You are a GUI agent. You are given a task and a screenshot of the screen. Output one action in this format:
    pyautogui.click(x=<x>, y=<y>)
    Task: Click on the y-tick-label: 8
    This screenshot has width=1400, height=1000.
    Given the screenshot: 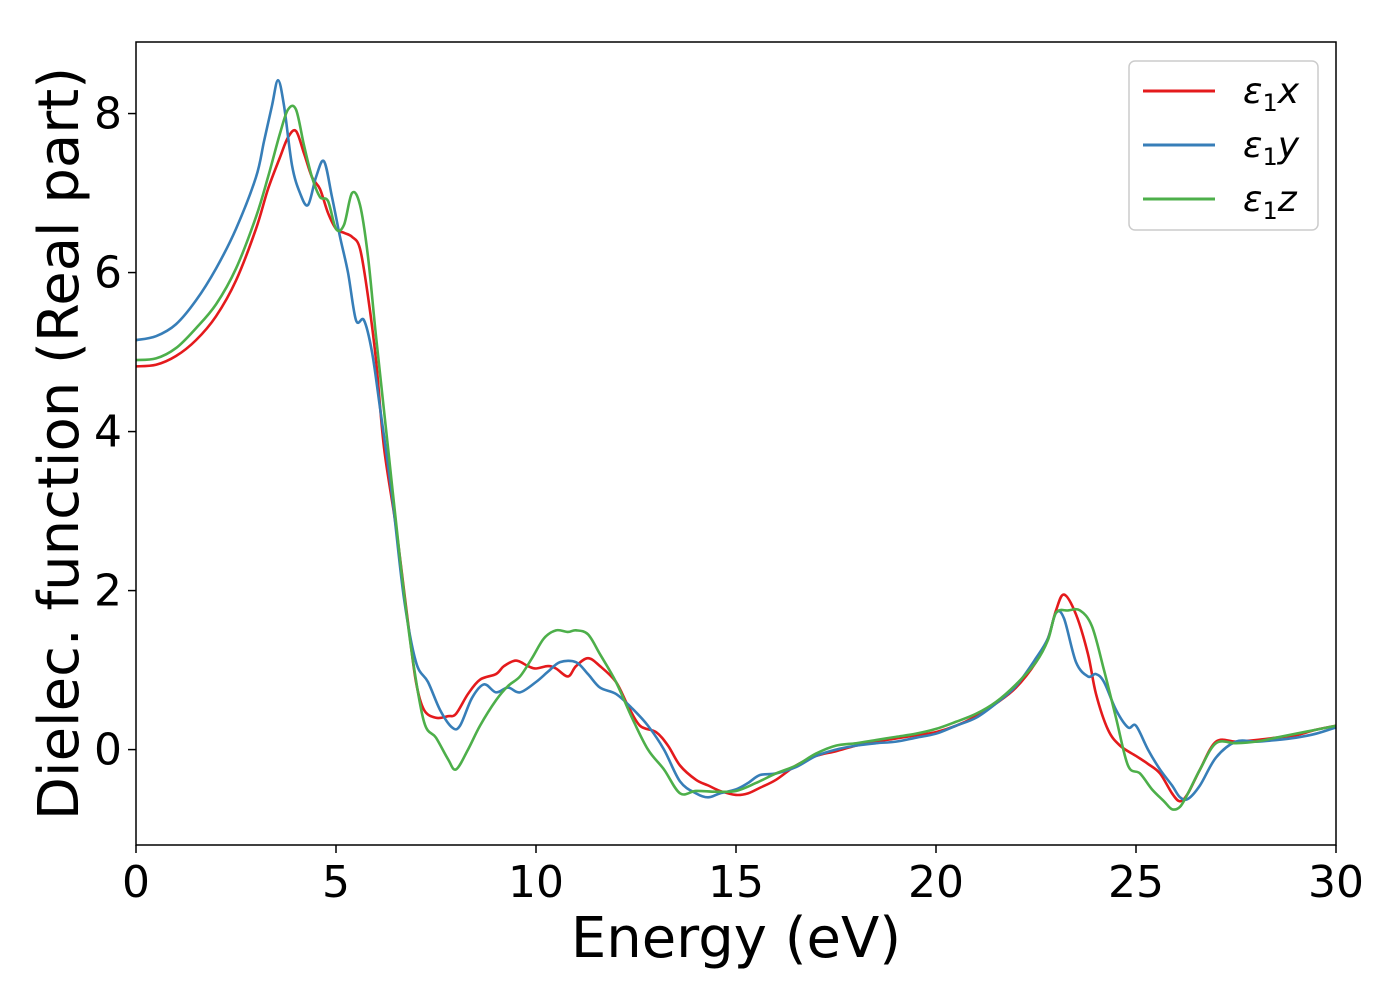 What is the action you would take?
    pyautogui.click(x=108, y=114)
    